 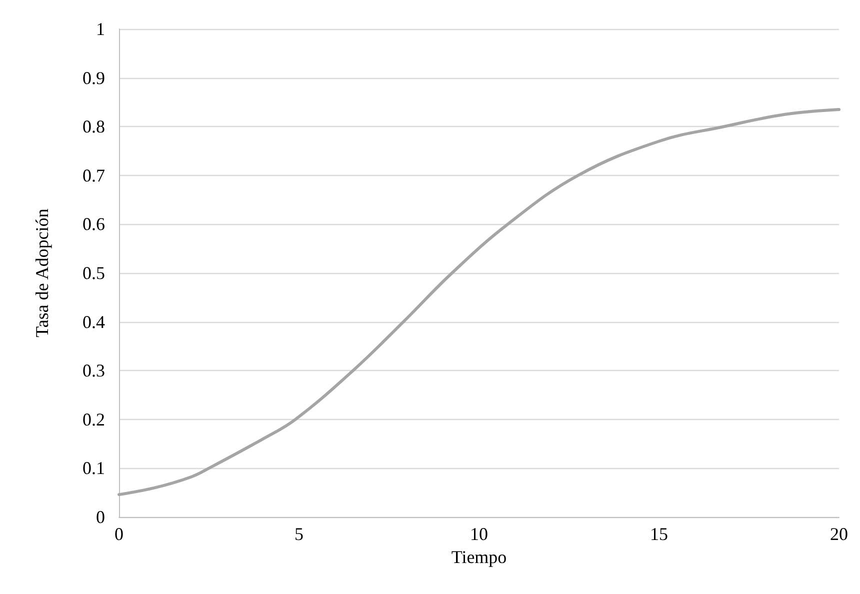 I want to click on y-tick-label: 0.5, so click(x=93, y=273).